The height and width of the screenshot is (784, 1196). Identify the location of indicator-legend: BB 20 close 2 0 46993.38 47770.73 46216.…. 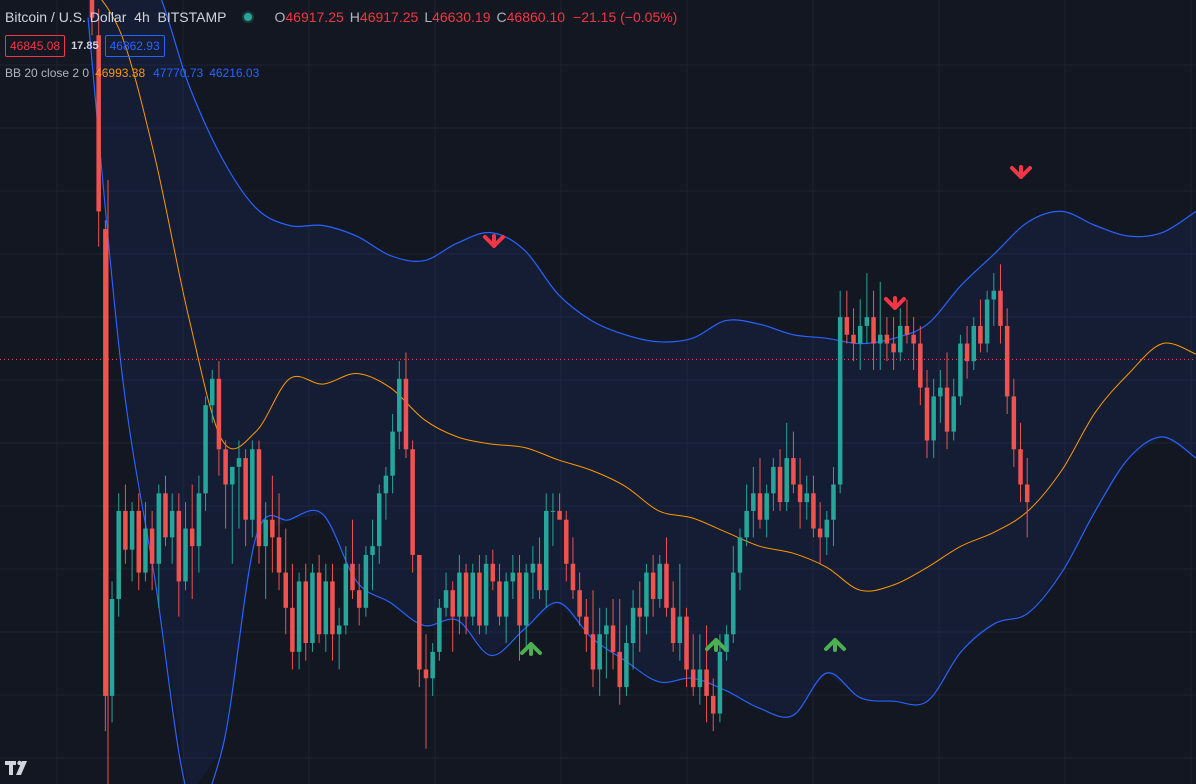
(132, 73).